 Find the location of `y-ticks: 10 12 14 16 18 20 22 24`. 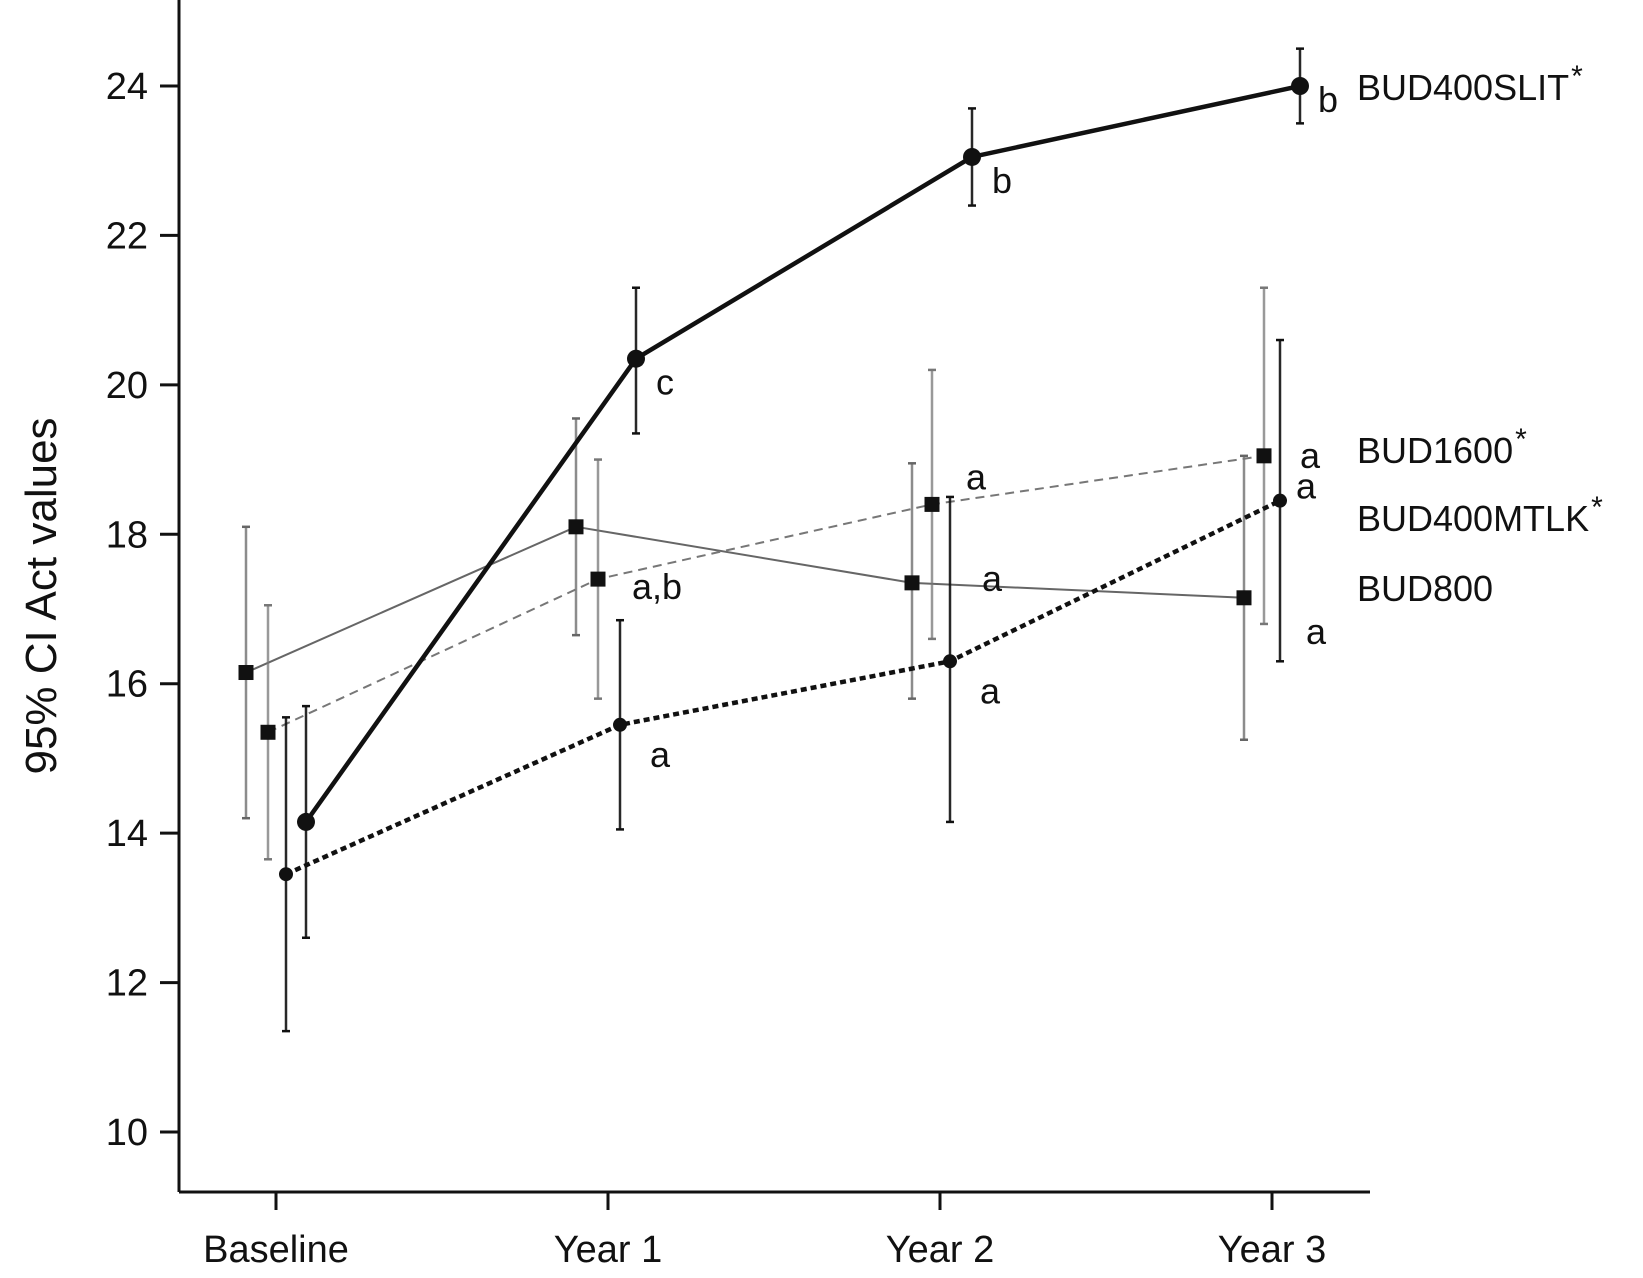

y-ticks: 10 12 14 16 18 20 22 24 is located at coordinates (142, 610).